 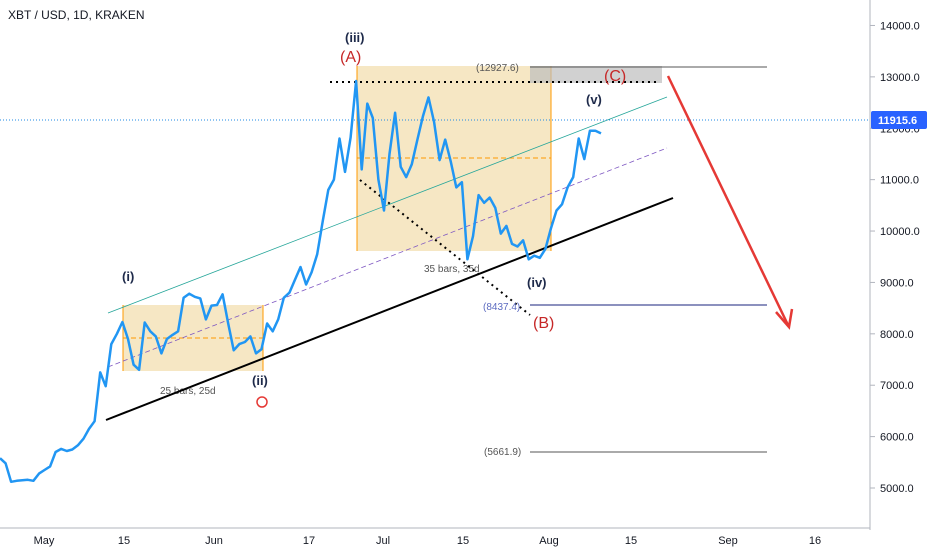 What do you see at coordinates (355, 37) in the screenshot?
I see `wave-label-iii: (iii)` at bounding box center [355, 37].